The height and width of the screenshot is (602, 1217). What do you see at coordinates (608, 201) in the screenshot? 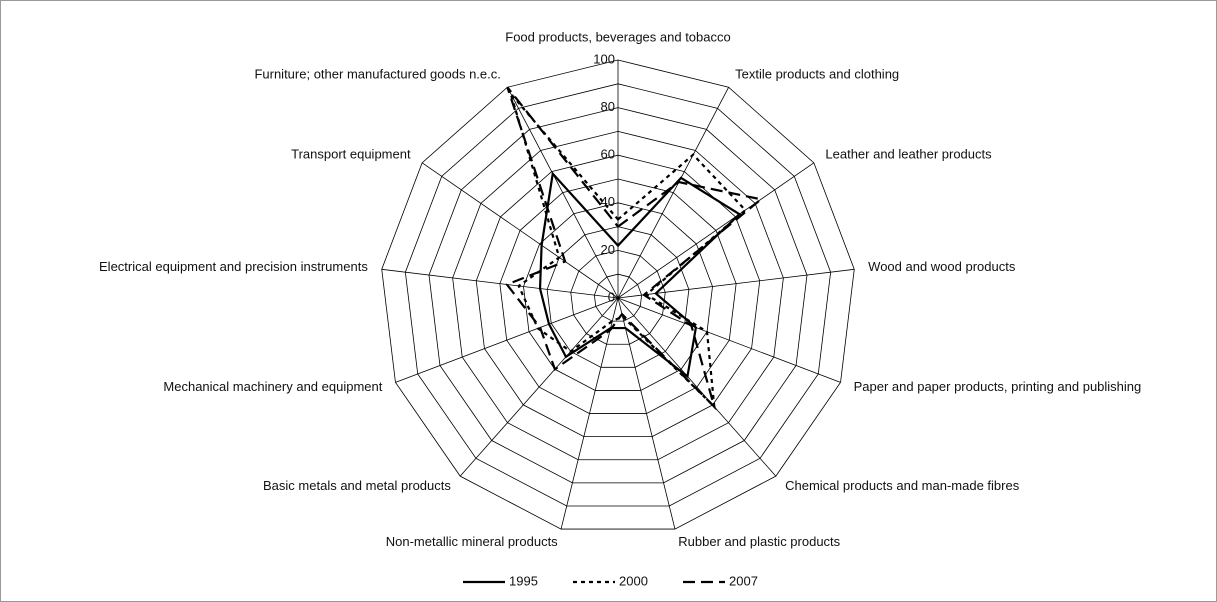
I see `tick-label: 40` at bounding box center [608, 201].